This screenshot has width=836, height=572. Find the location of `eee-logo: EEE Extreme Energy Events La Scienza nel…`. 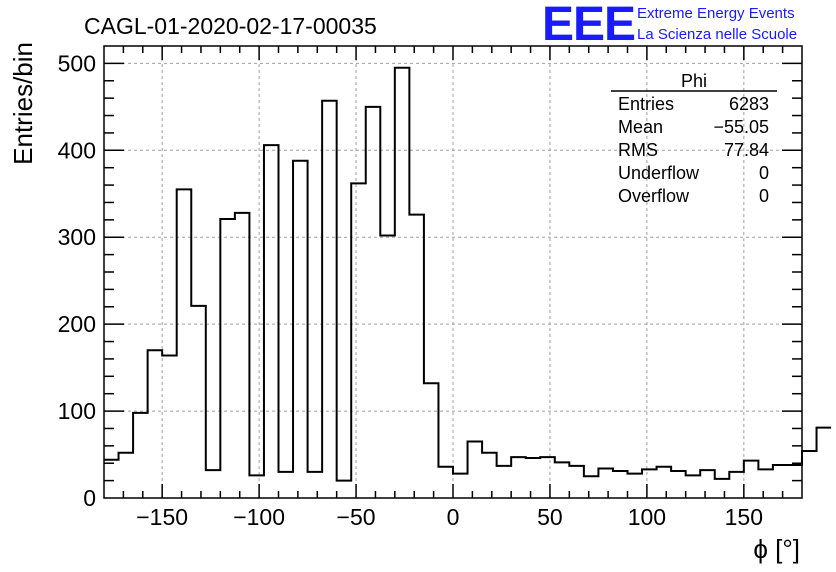

eee-logo: EEE Extreme Energy Events La Scienza nel… is located at coordinates (669, 25).